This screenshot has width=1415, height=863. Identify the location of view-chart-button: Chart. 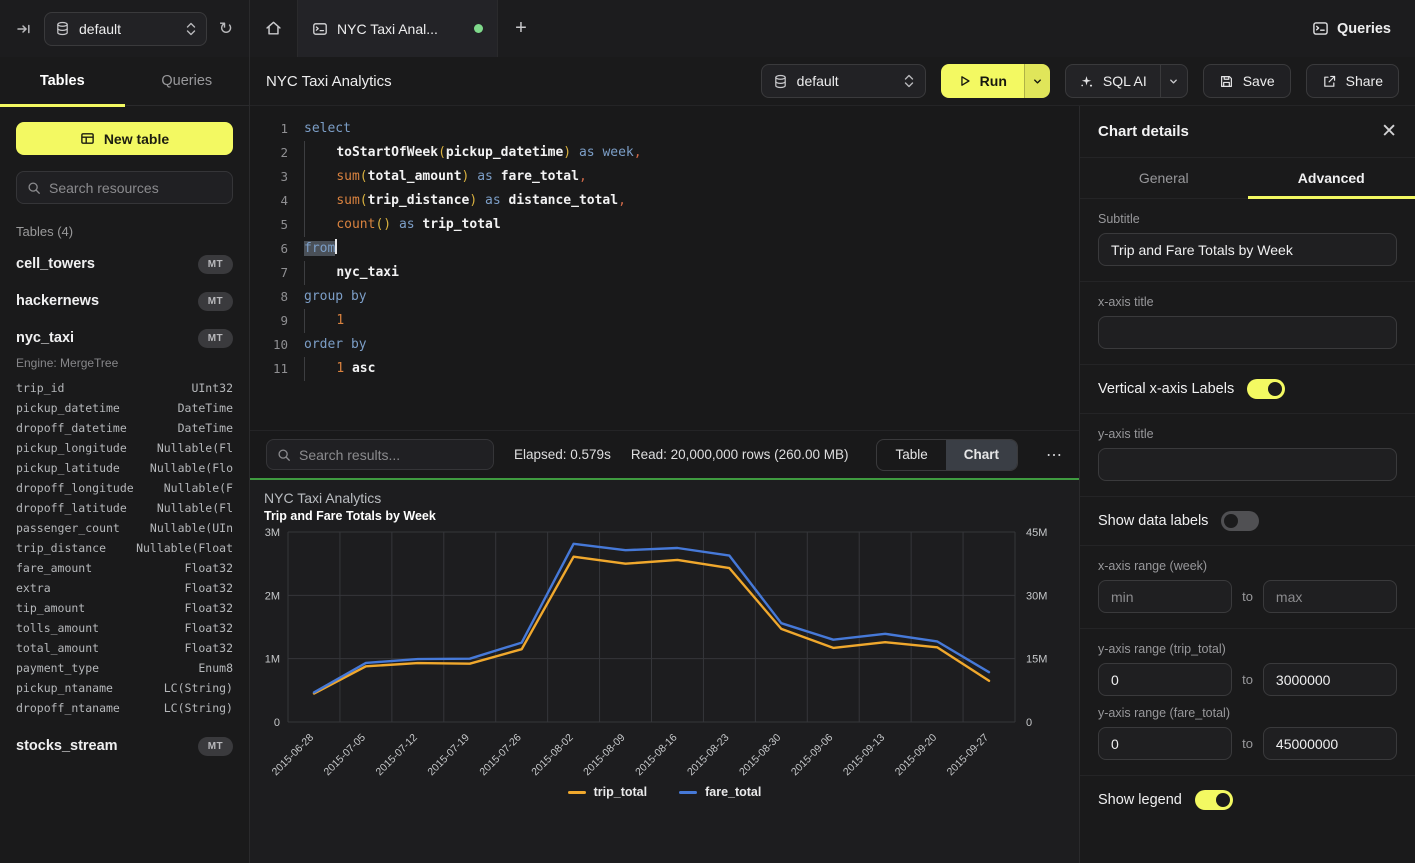
(981, 454).